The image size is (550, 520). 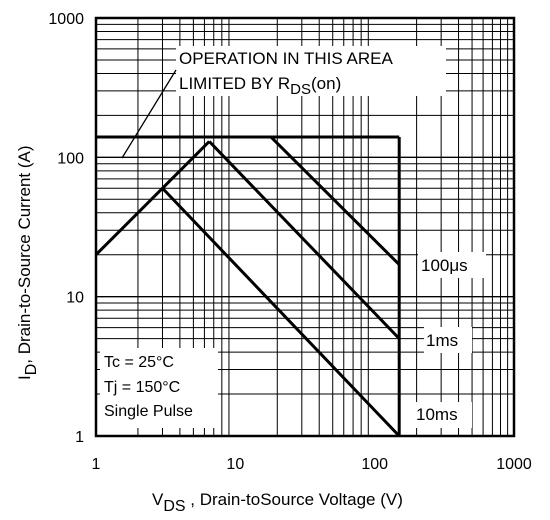 What do you see at coordinates (142, 387) in the screenshot?
I see `condition-tj: Tj = 150°C` at bounding box center [142, 387].